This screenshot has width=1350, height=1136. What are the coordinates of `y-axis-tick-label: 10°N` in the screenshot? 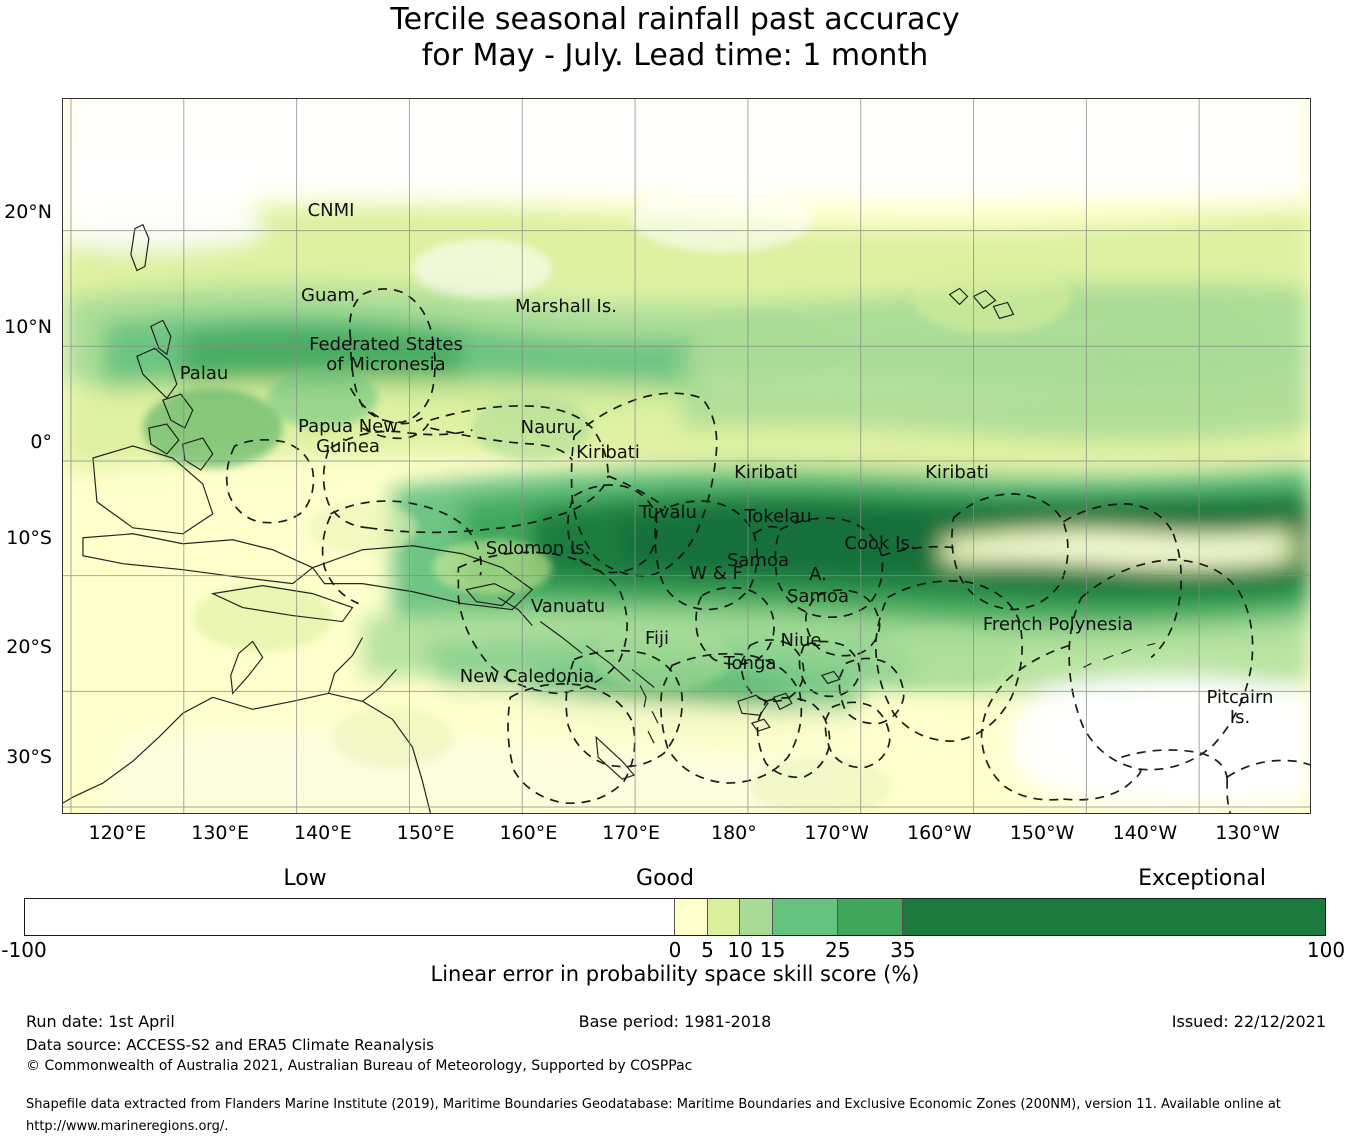 It's located at (28, 327).